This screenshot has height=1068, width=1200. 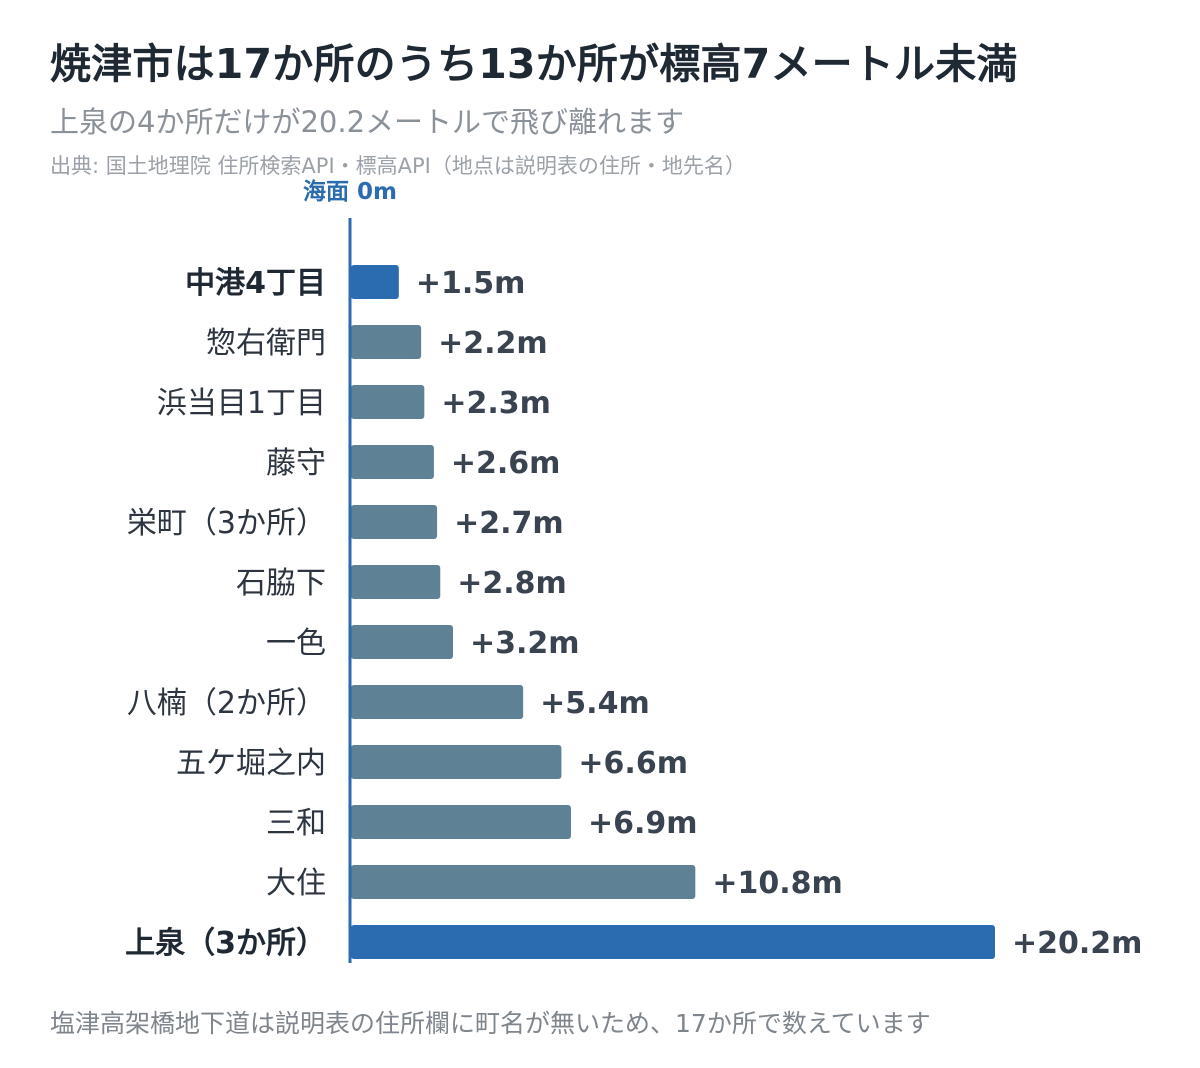 I want to click on value-label-2: +2.2m, so click(x=493, y=343).